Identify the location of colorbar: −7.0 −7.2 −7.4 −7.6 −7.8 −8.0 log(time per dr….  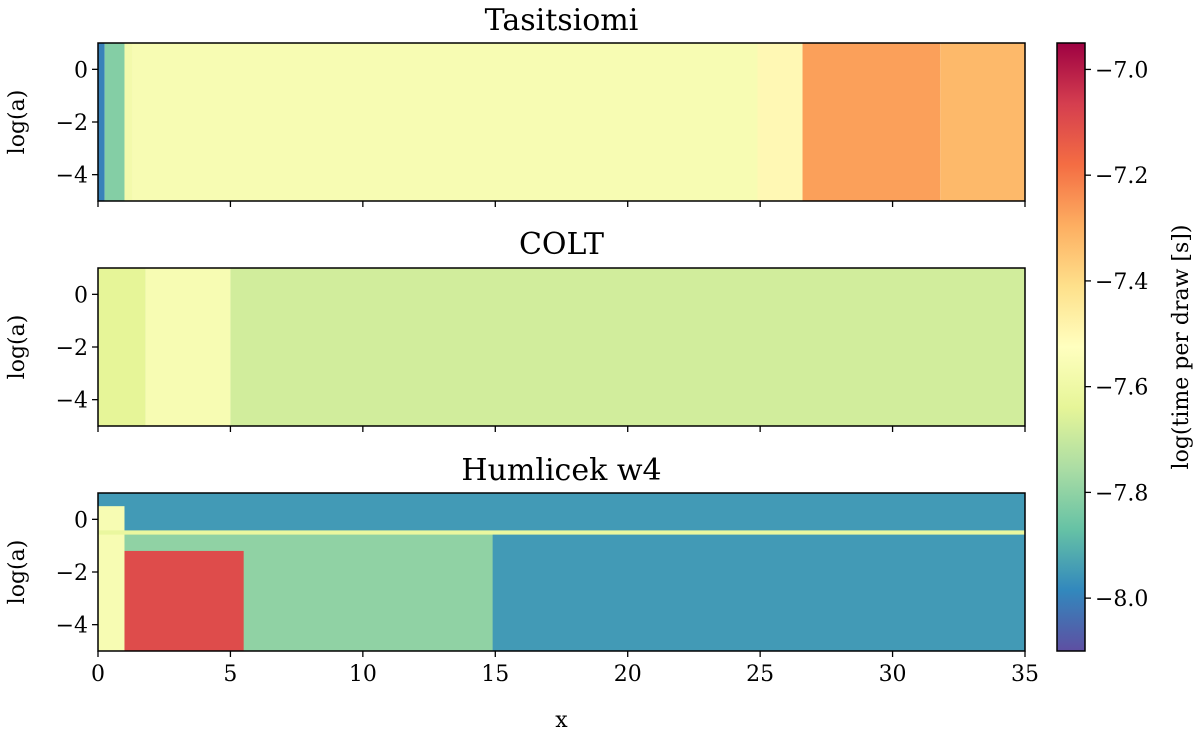
(1125, 347).